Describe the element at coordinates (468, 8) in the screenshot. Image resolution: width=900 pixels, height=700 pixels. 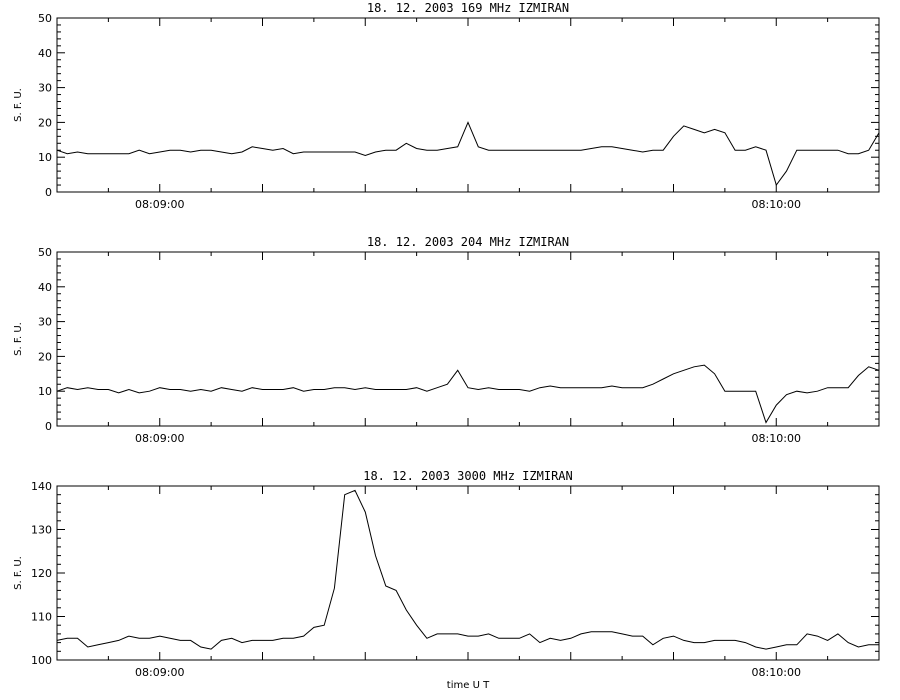
I see `chart-title: 18. 12. 2003 169 MHz IZMIRAN` at that location.